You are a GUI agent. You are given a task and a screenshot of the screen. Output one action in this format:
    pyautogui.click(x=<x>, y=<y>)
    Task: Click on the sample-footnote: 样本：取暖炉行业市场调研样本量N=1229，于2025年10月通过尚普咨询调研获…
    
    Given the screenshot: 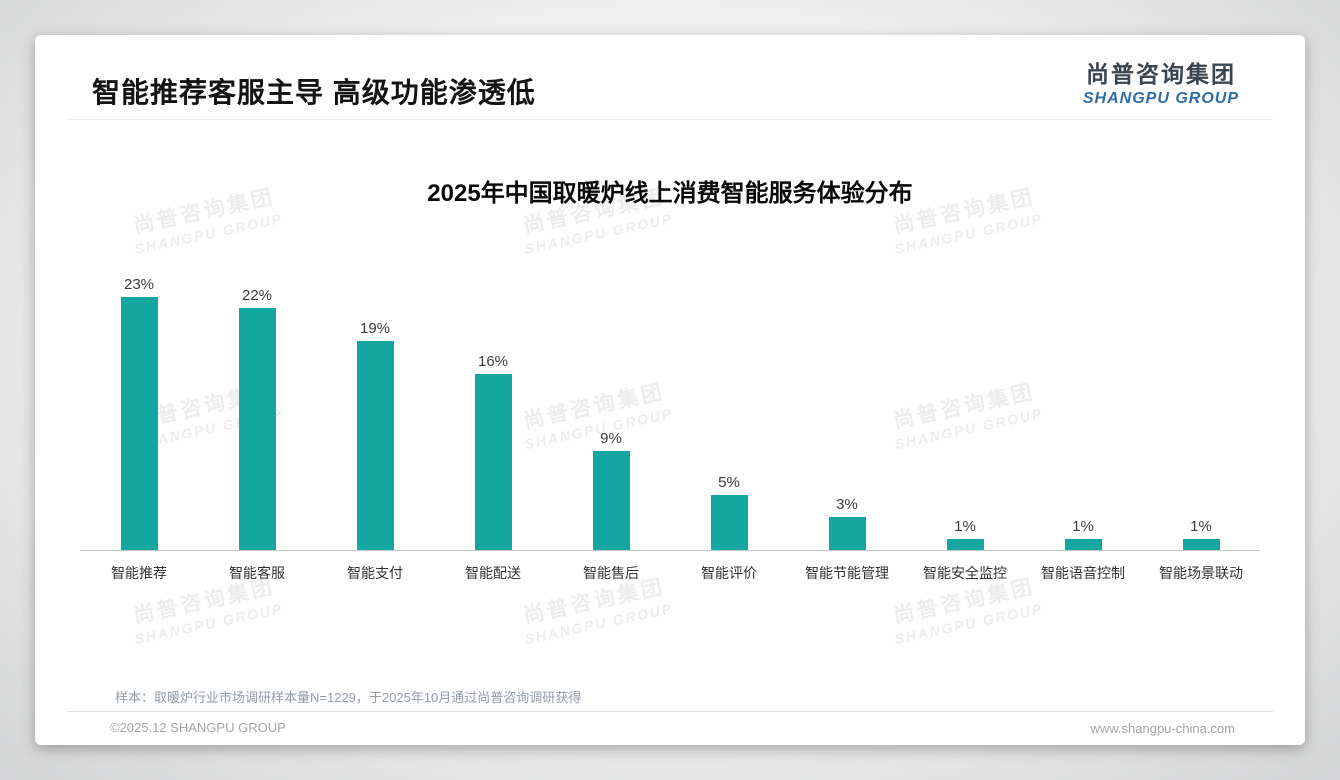 What is the action you would take?
    pyautogui.click(x=348, y=697)
    